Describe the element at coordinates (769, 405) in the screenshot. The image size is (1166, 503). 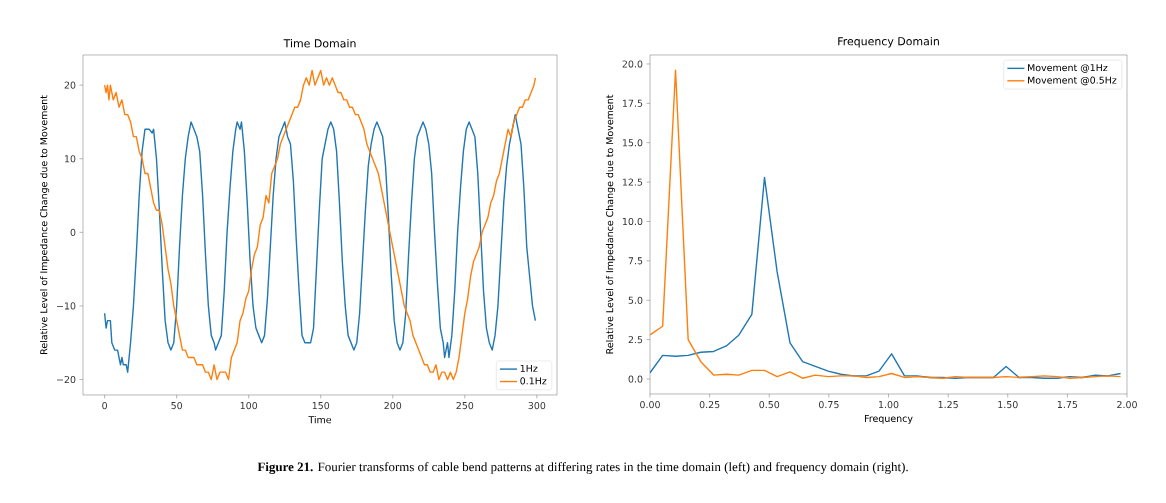
I see `x-tick-label: 0.50` at that location.